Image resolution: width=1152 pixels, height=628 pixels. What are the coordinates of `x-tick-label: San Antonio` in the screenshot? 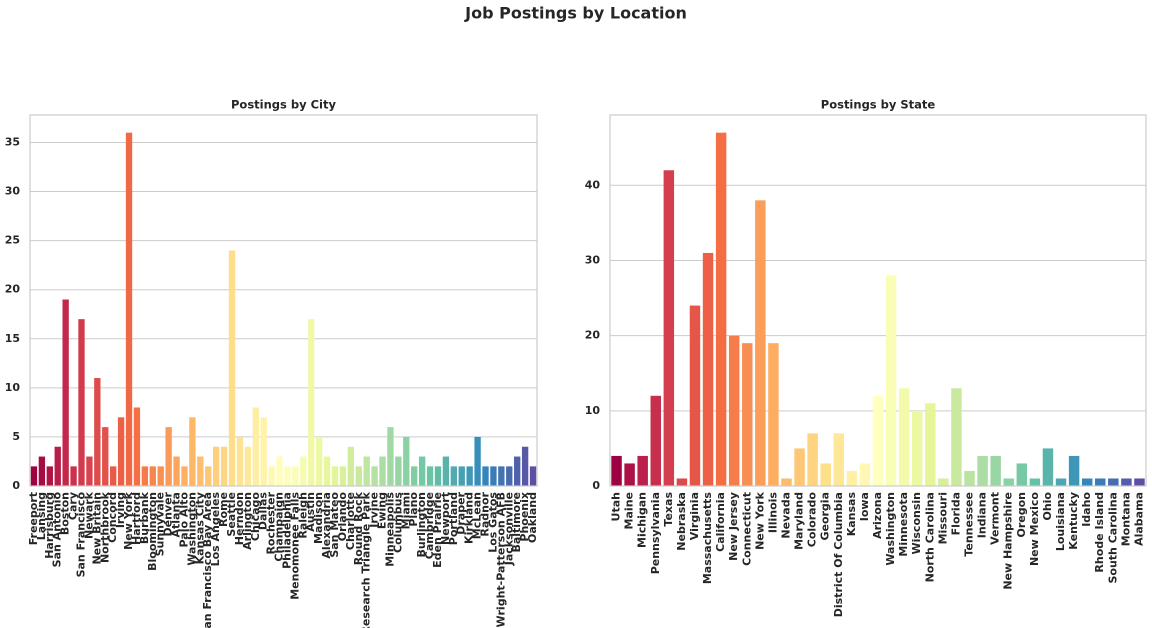 It's located at (57, 530).